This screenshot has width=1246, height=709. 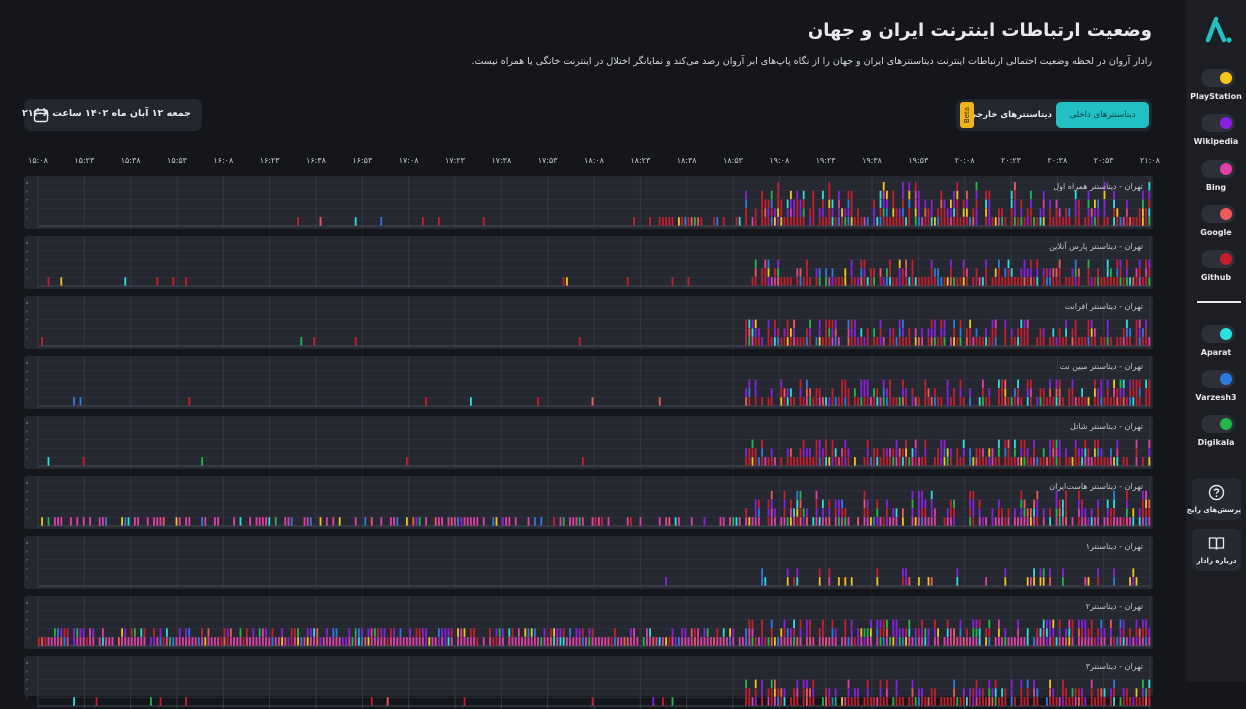 What do you see at coordinates (27, 697) in the screenshot?
I see `y-tick: ۱` at bounding box center [27, 697].